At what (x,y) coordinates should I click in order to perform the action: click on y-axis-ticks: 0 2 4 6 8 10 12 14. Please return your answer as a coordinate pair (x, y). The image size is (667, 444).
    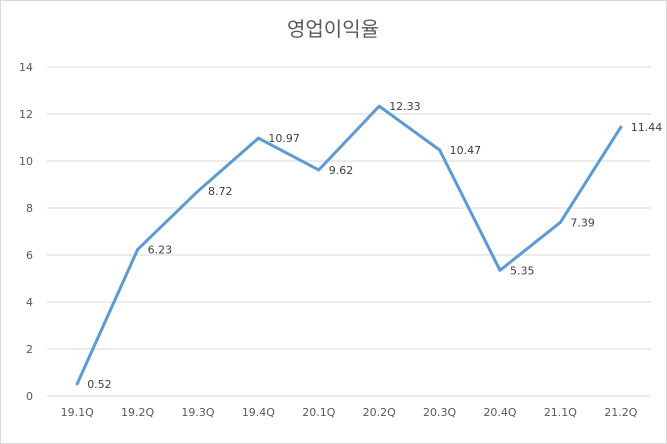
    Looking at the image, I should click on (26, 232).